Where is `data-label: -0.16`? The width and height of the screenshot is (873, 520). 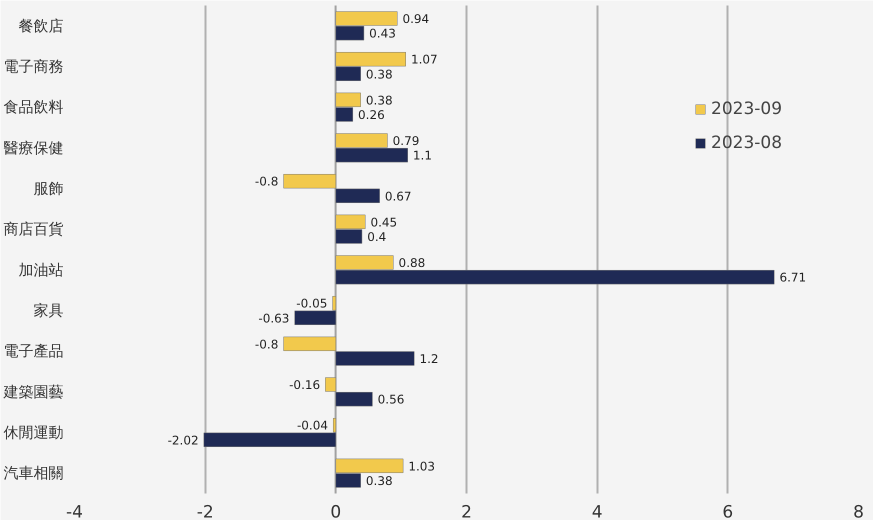 data-label: -0.16 is located at coordinates (304, 385).